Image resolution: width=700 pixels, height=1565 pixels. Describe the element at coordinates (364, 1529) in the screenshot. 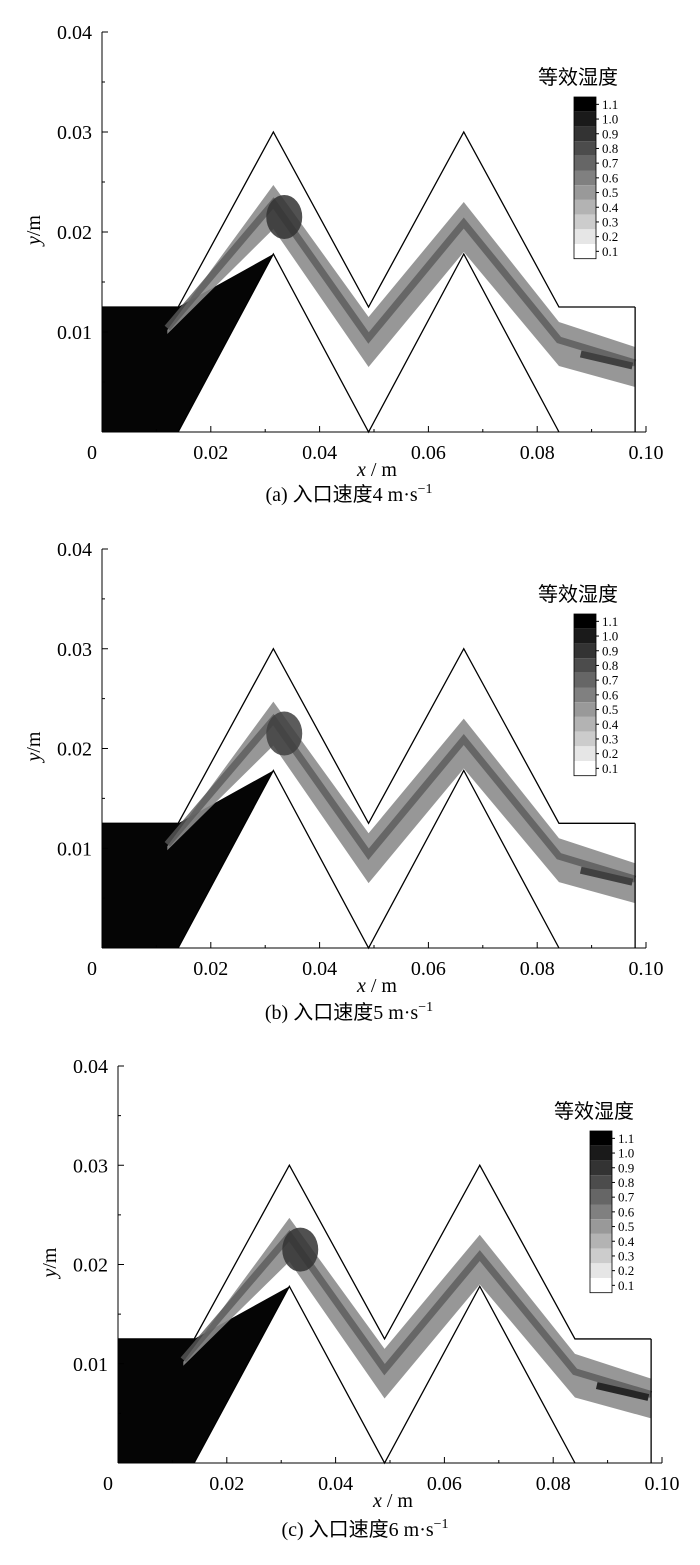

I see `panel-caption: (c) 入口速度6 m·s−1` at that location.